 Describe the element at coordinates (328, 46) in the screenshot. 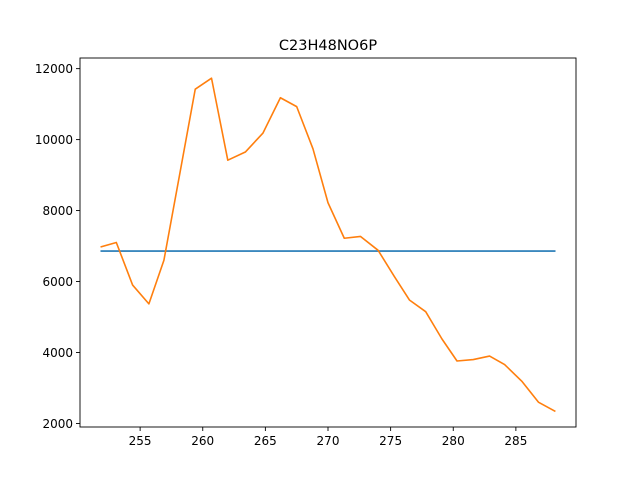

I see `chart-title: C23H48NO6P` at that location.